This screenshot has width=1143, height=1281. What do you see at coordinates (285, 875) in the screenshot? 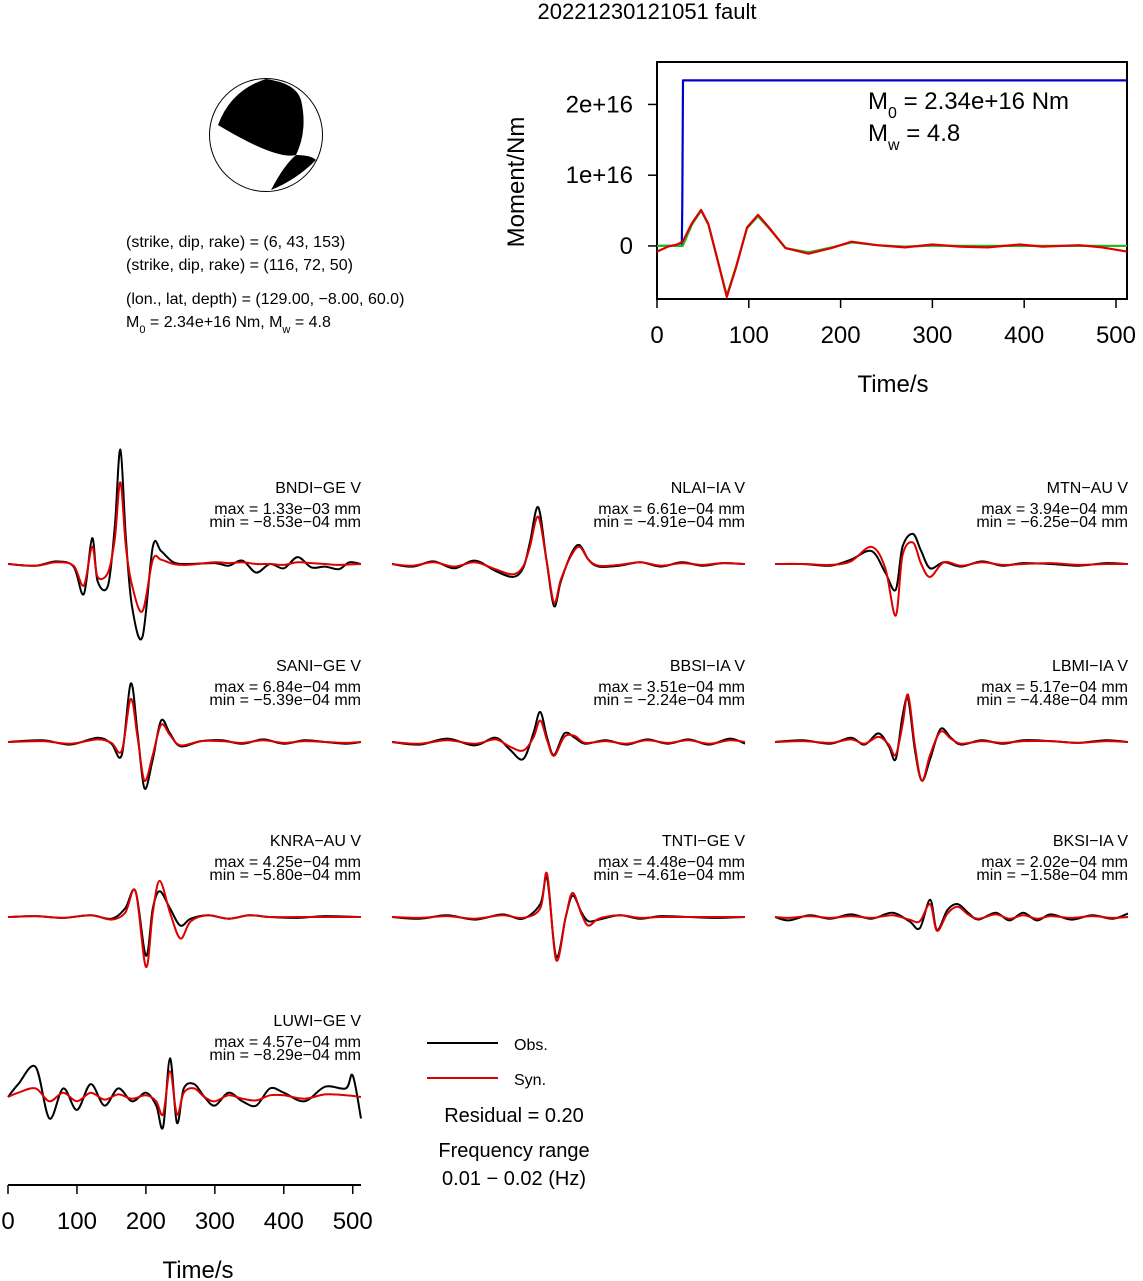
I see `min-amplitude-label: min = −5.80e−04 mm` at bounding box center [285, 875].